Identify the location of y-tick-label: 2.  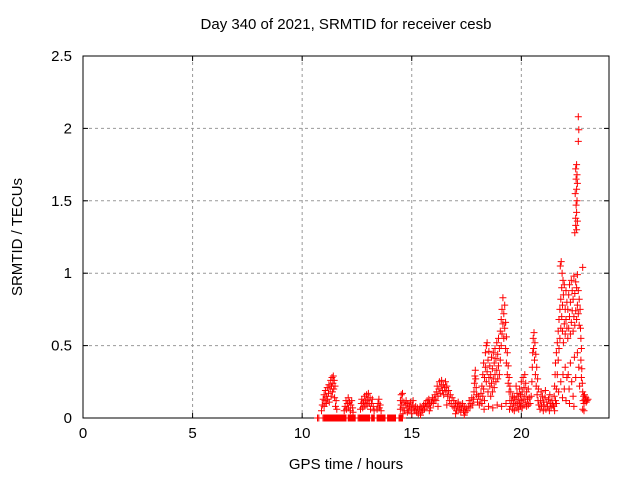
(68, 128).